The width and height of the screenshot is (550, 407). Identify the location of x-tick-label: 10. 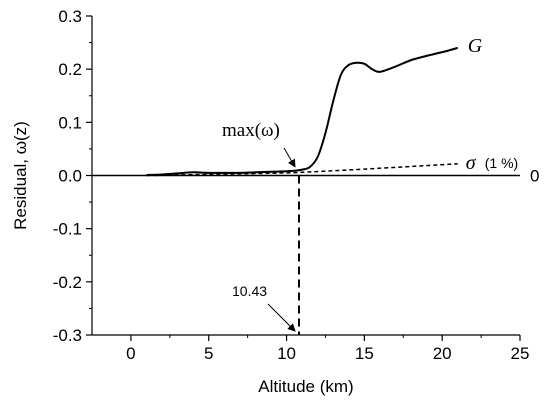
(286, 353).